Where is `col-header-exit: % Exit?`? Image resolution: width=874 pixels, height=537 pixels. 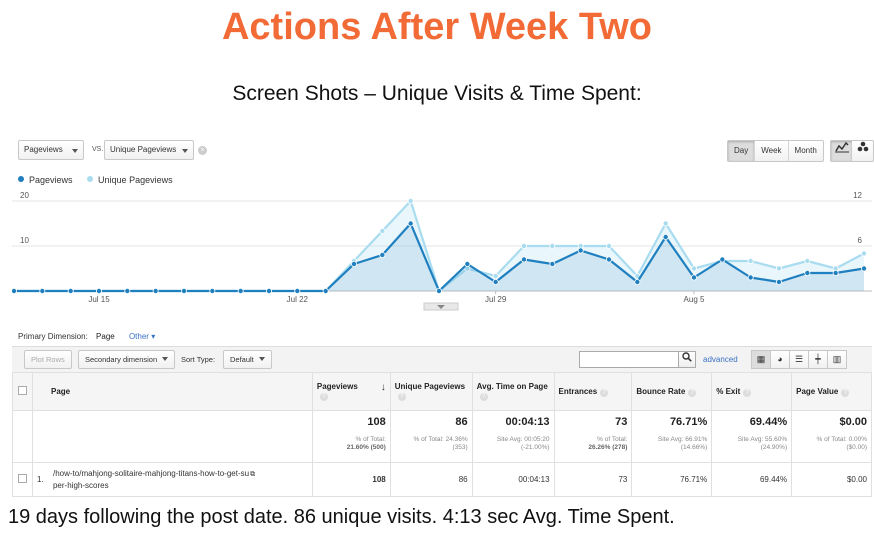
col-header-exit: % Exit? is located at coordinates (752, 391).